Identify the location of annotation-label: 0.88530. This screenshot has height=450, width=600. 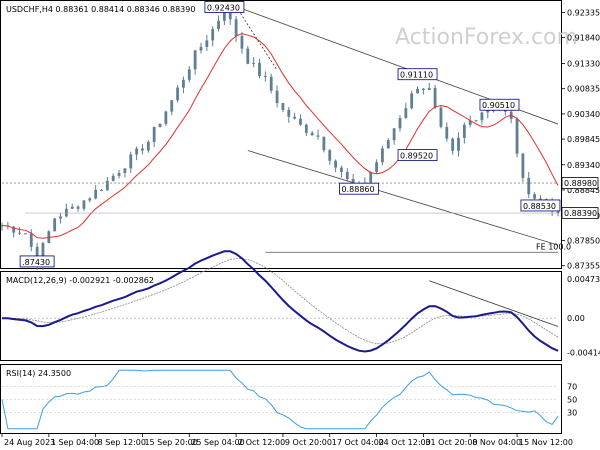
(539, 206).